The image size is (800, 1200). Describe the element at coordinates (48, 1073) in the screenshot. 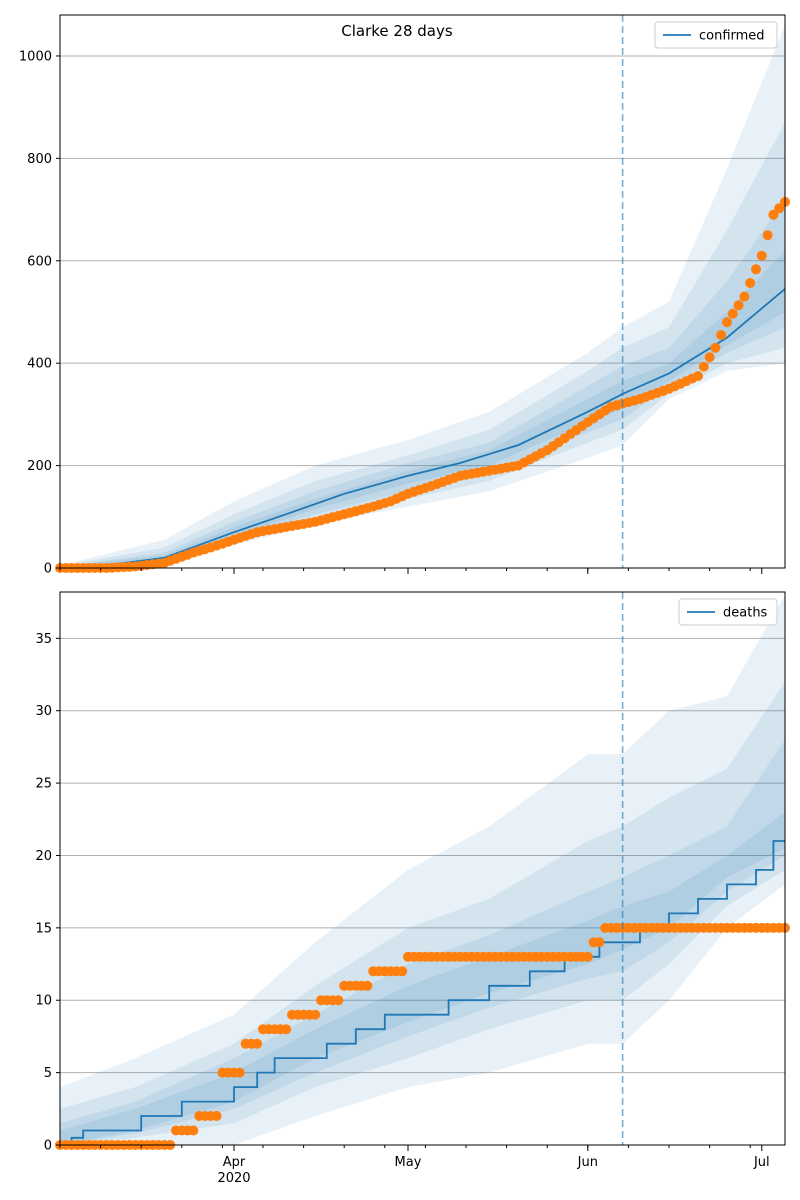

I see `y-tick-label: 5` at that location.